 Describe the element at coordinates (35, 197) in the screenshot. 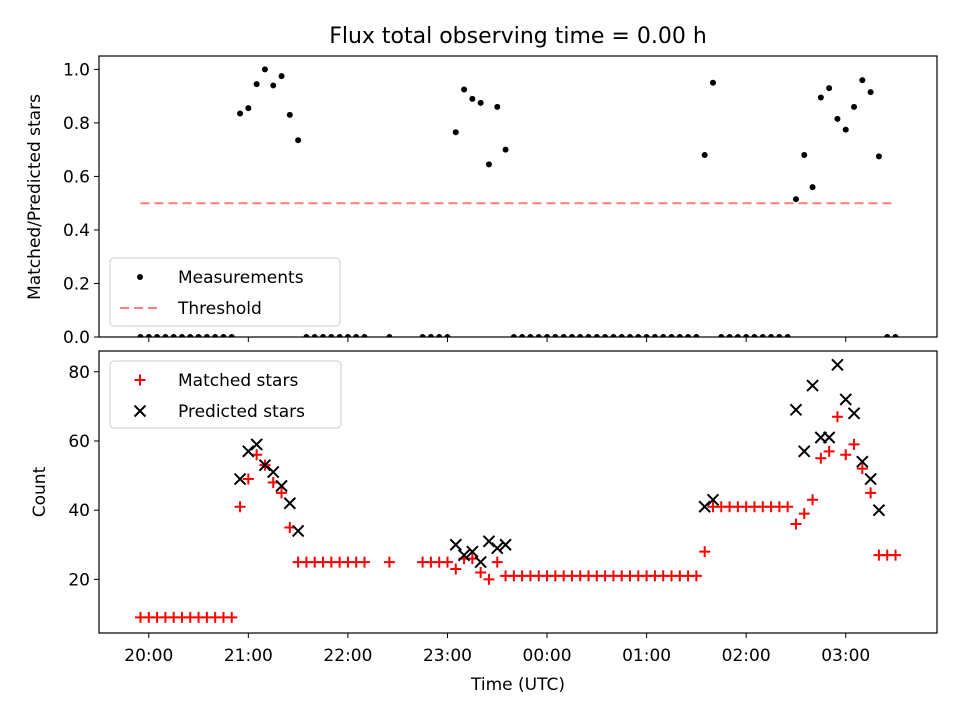

I see `ratio-y-axis-label: Matched/Predicted stars` at that location.